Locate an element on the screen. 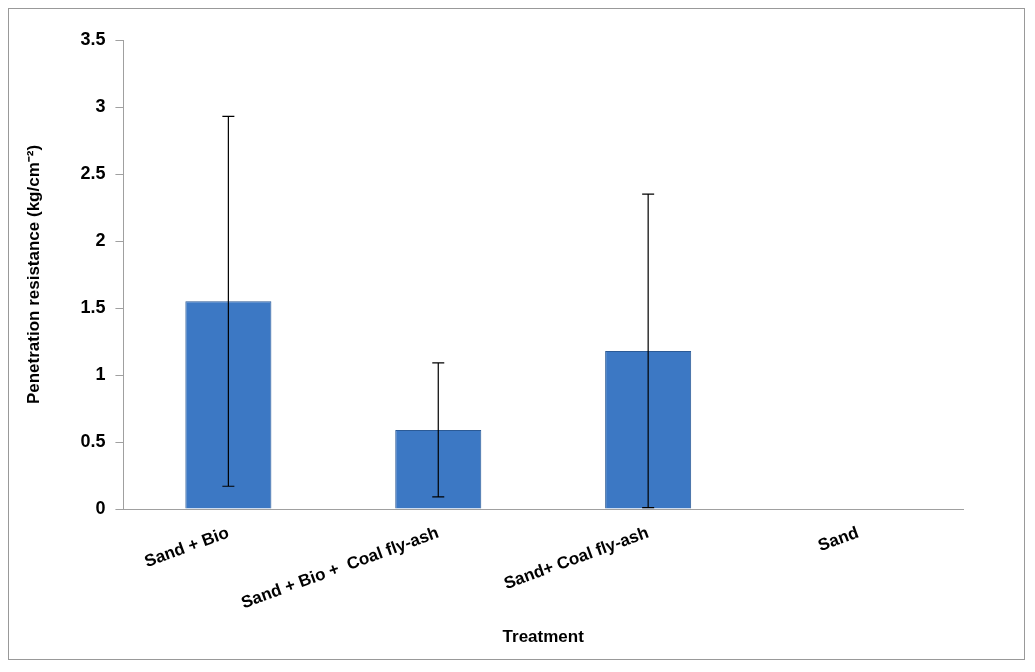  y-tick-label: 2.5 is located at coordinates (93, 172).